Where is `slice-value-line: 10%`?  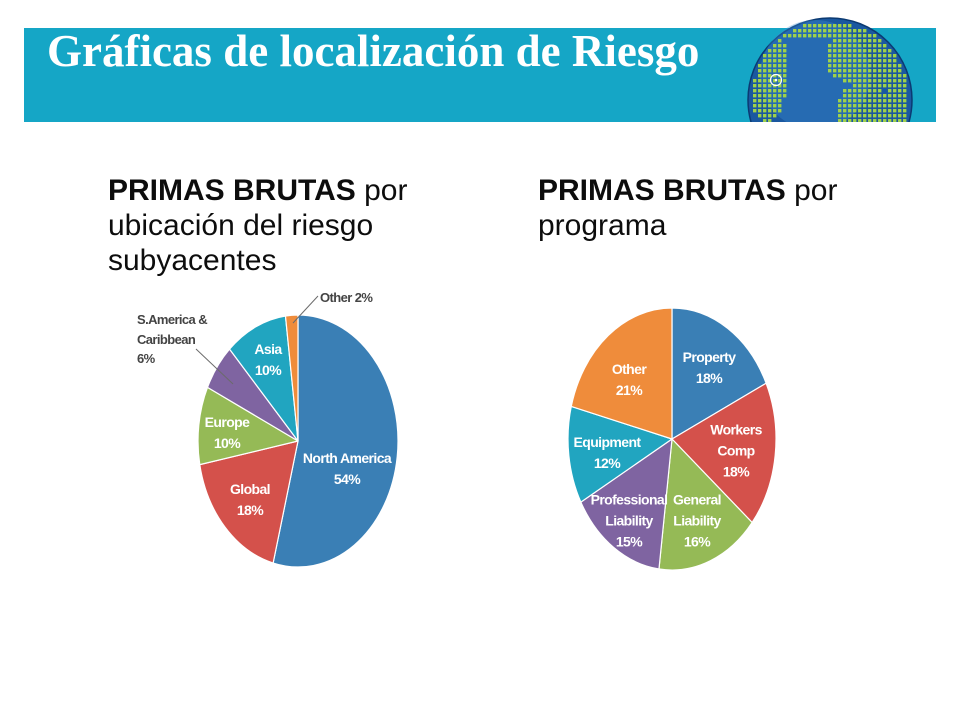
slice-value-line: 10% is located at coordinates (227, 443).